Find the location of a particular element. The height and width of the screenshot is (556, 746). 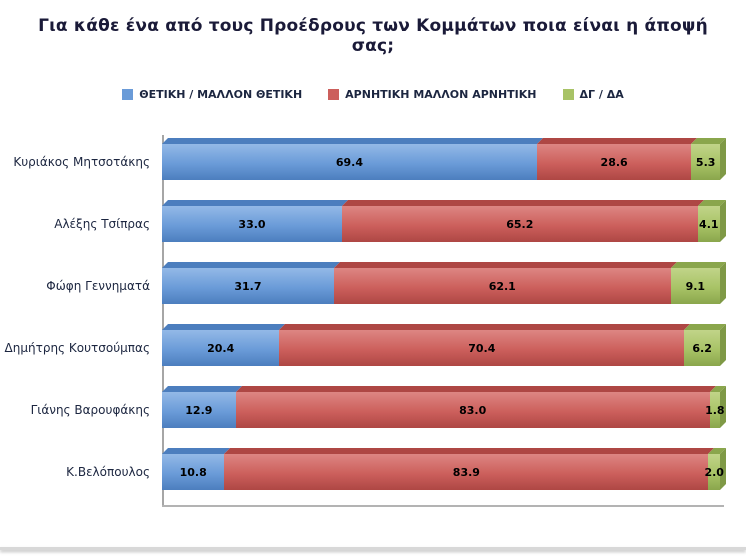

legend-item: ΘΕΤΙΚΗ / ΜΑΛΛΟΝ ΘΕΤΙΚΗ is located at coordinates (212, 94).